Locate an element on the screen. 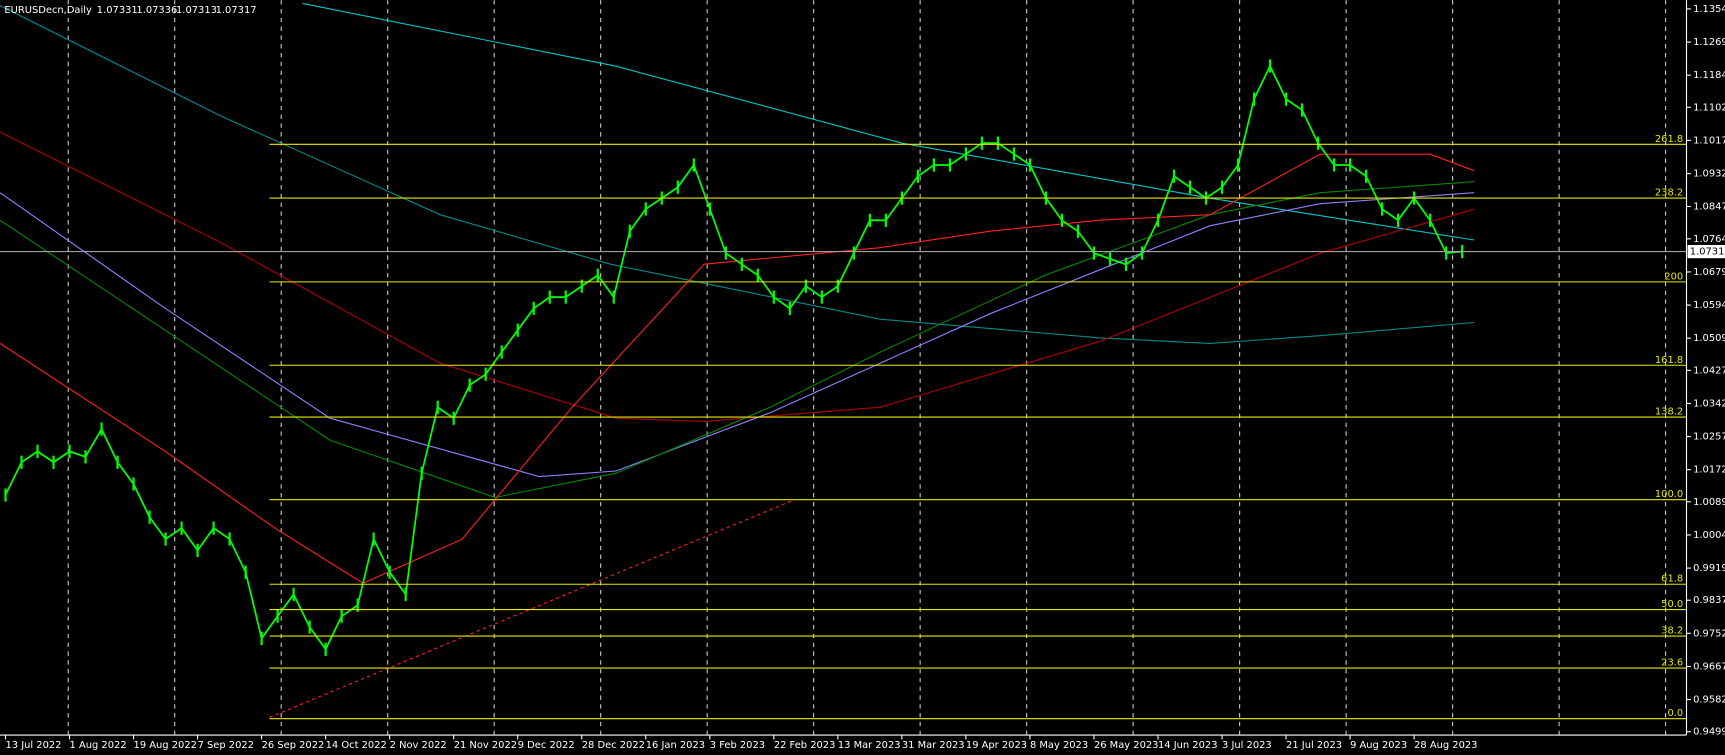 This screenshot has height=755, width=1725. x-tick-label: 7 Sep 2022 is located at coordinates (226, 745).